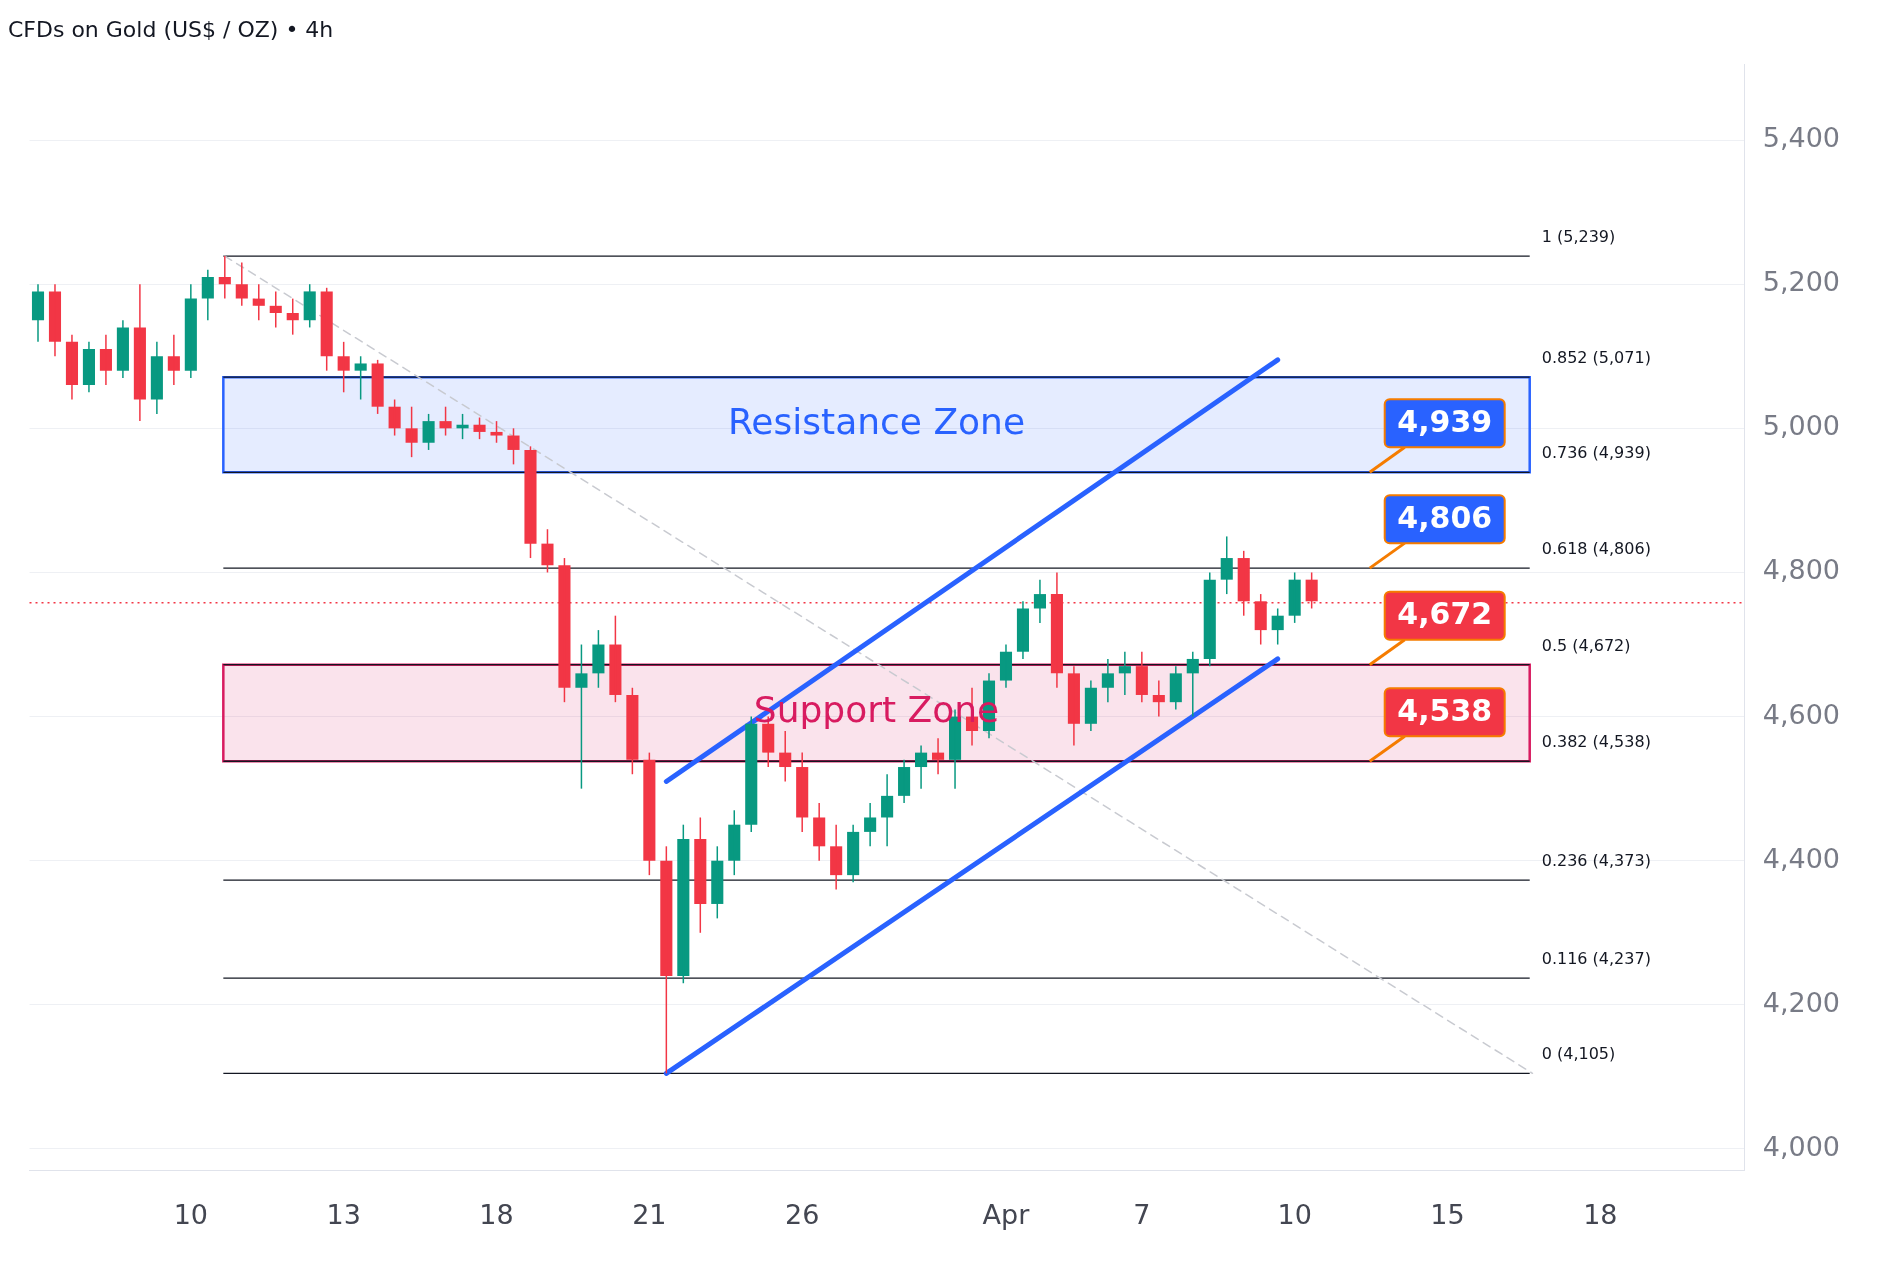 The height and width of the screenshot is (1287, 1887). I want to click on annotation: 4,672, so click(1445, 614).